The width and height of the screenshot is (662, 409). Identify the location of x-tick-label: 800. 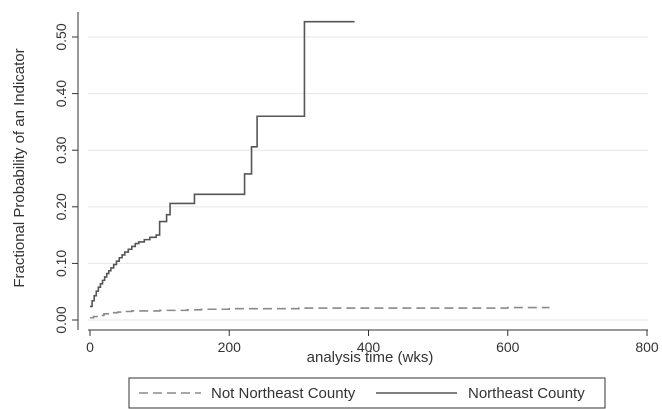
(647, 347).